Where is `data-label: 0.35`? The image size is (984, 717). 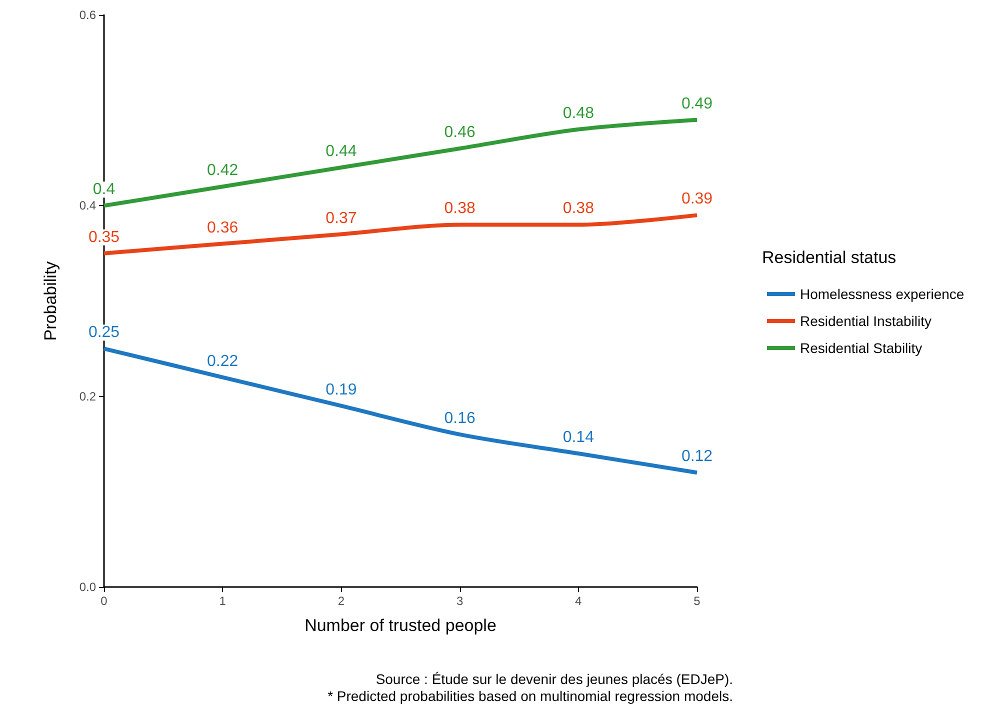
data-label: 0.35 is located at coordinates (104, 237).